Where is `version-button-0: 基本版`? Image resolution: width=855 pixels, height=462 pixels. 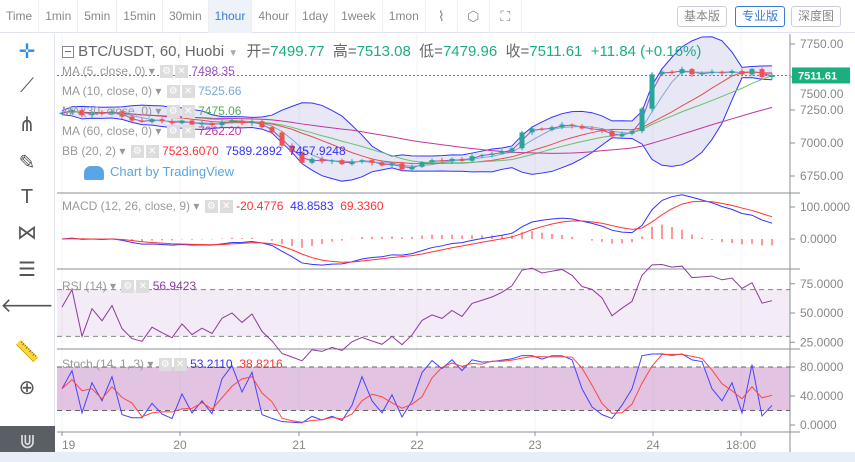
version-button-0: 基本版 is located at coordinates (702, 16).